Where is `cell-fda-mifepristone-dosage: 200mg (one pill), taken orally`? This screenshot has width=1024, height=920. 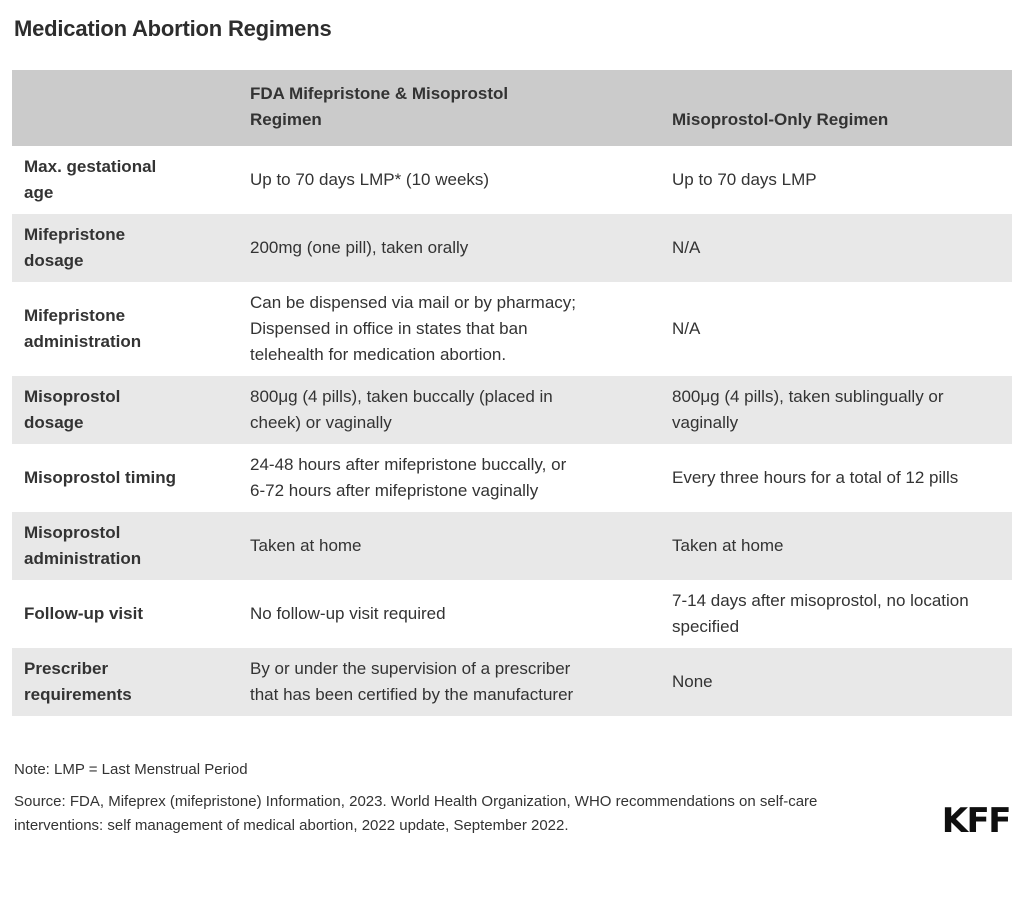 cell-fda-mifepristone-dosage: 200mg (one pill), taken orally is located at coordinates (359, 247).